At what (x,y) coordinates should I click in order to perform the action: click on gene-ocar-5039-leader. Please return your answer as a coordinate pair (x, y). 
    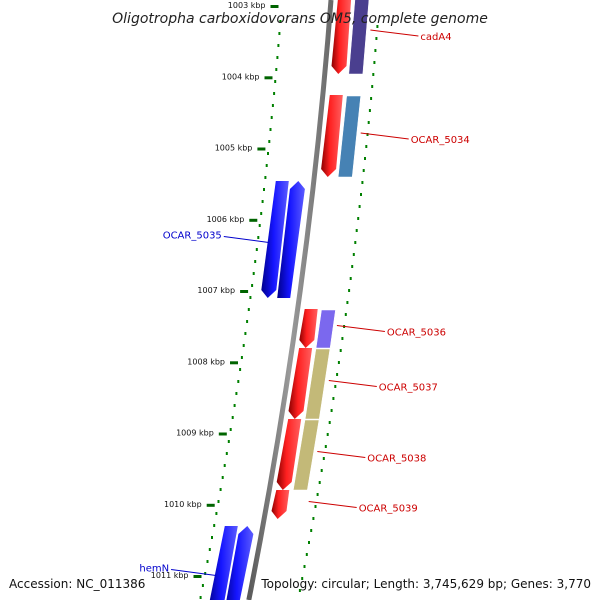
    Looking at the image, I should click on (332, 504).